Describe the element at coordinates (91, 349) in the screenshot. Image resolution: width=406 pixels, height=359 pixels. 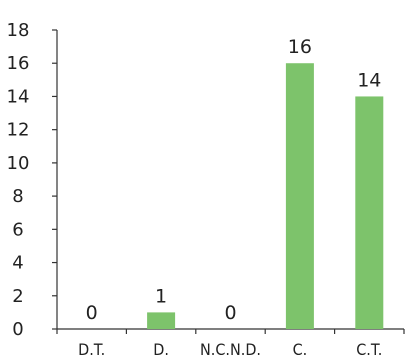
I see `x-tick-label: D.T.` at that location.